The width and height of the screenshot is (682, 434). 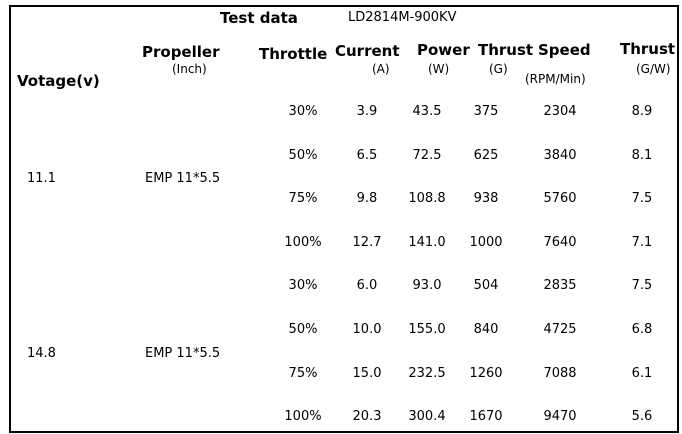 I want to click on speed: 7640, so click(x=560, y=242).